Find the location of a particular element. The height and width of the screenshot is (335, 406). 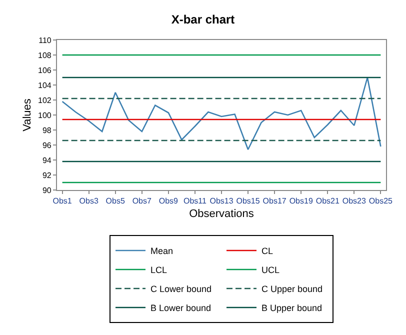

x-tick-label: Obs15 is located at coordinates (248, 201).